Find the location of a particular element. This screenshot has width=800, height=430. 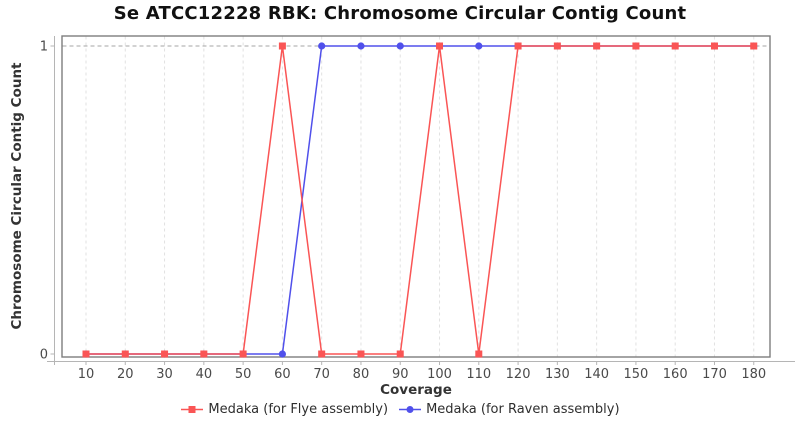

y-tick-label: 1 is located at coordinates (44, 47).